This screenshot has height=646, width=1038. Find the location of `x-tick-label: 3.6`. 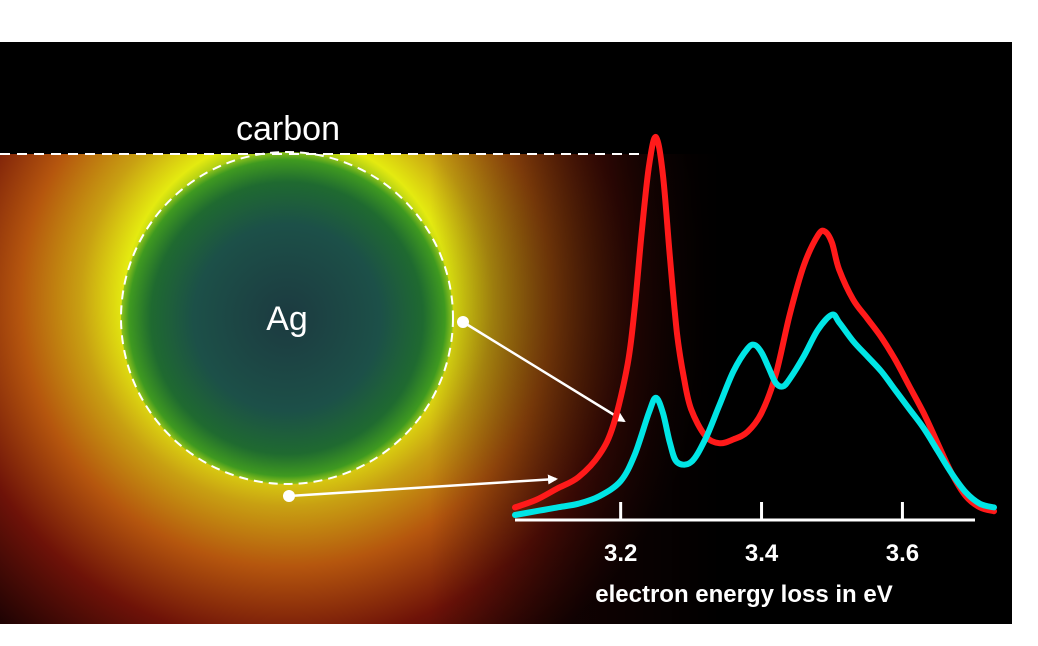

x-tick-label: 3.6 is located at coordinates (902, 553).